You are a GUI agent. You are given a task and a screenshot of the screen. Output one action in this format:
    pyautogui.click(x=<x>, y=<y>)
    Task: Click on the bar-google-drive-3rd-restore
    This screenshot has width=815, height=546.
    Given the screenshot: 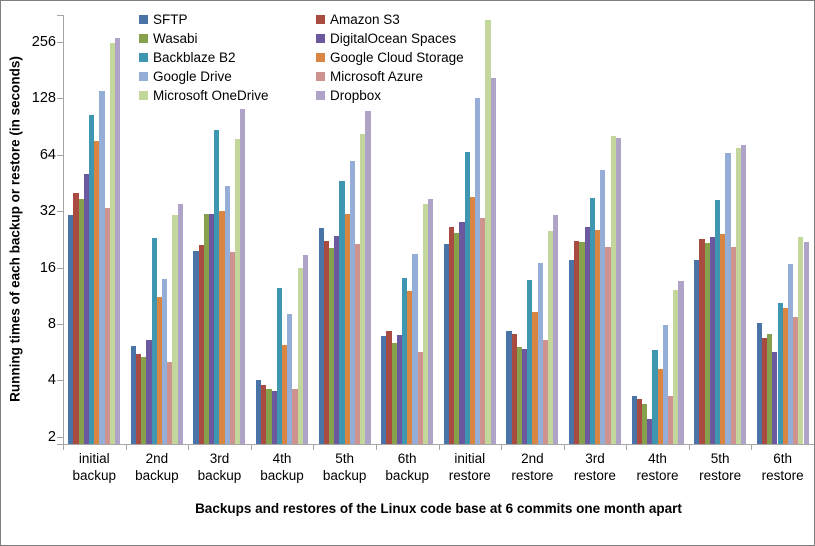 What is the action you would take?
    pyautogui.click(x=603, y=307)
    